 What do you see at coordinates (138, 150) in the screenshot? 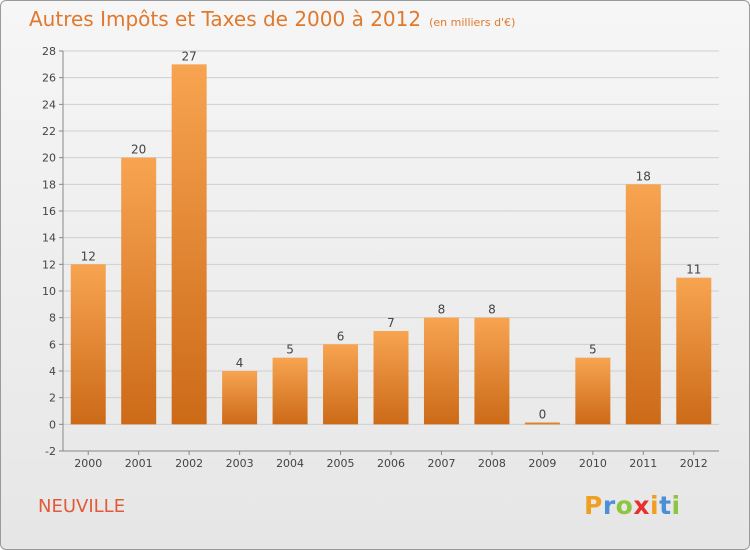
I see `data-label: 20` at bounding box center [138, 150].